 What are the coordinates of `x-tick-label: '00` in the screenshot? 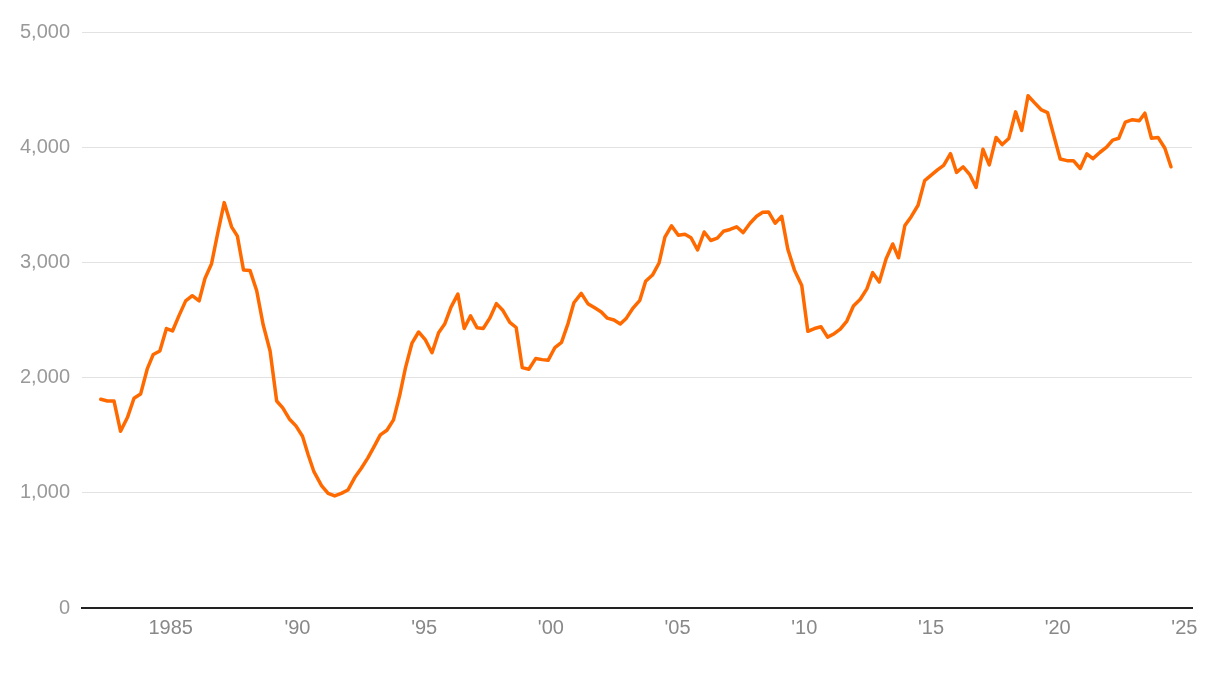 It's located at (550, 626).